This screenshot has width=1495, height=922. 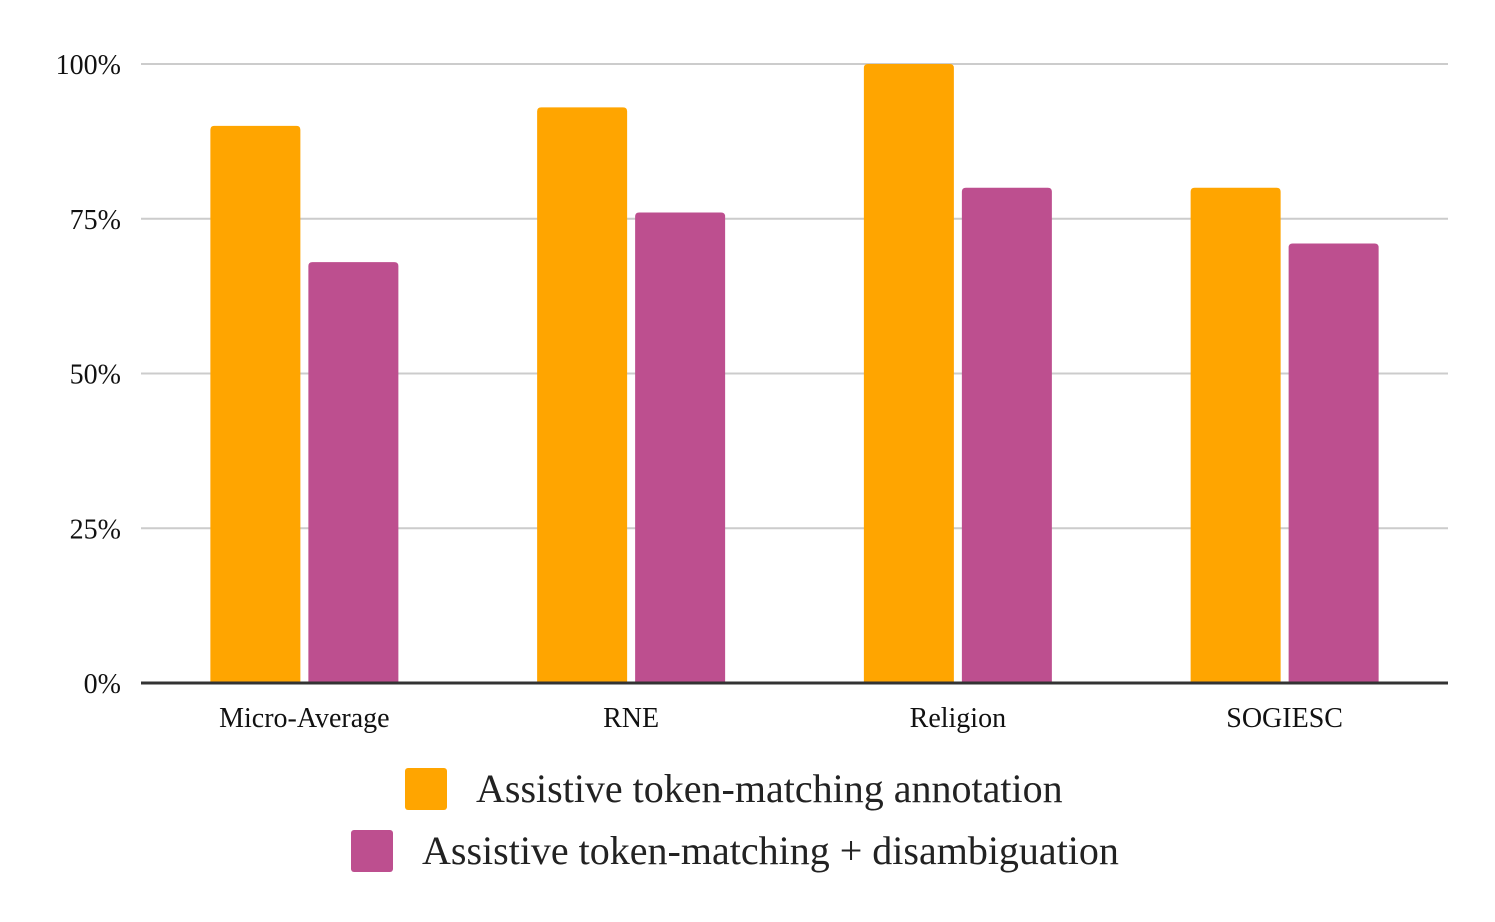 I want to click on x-axis-category-labels: Micro-Average RNE Religion SOGIESC, so click(x=781, y=718).